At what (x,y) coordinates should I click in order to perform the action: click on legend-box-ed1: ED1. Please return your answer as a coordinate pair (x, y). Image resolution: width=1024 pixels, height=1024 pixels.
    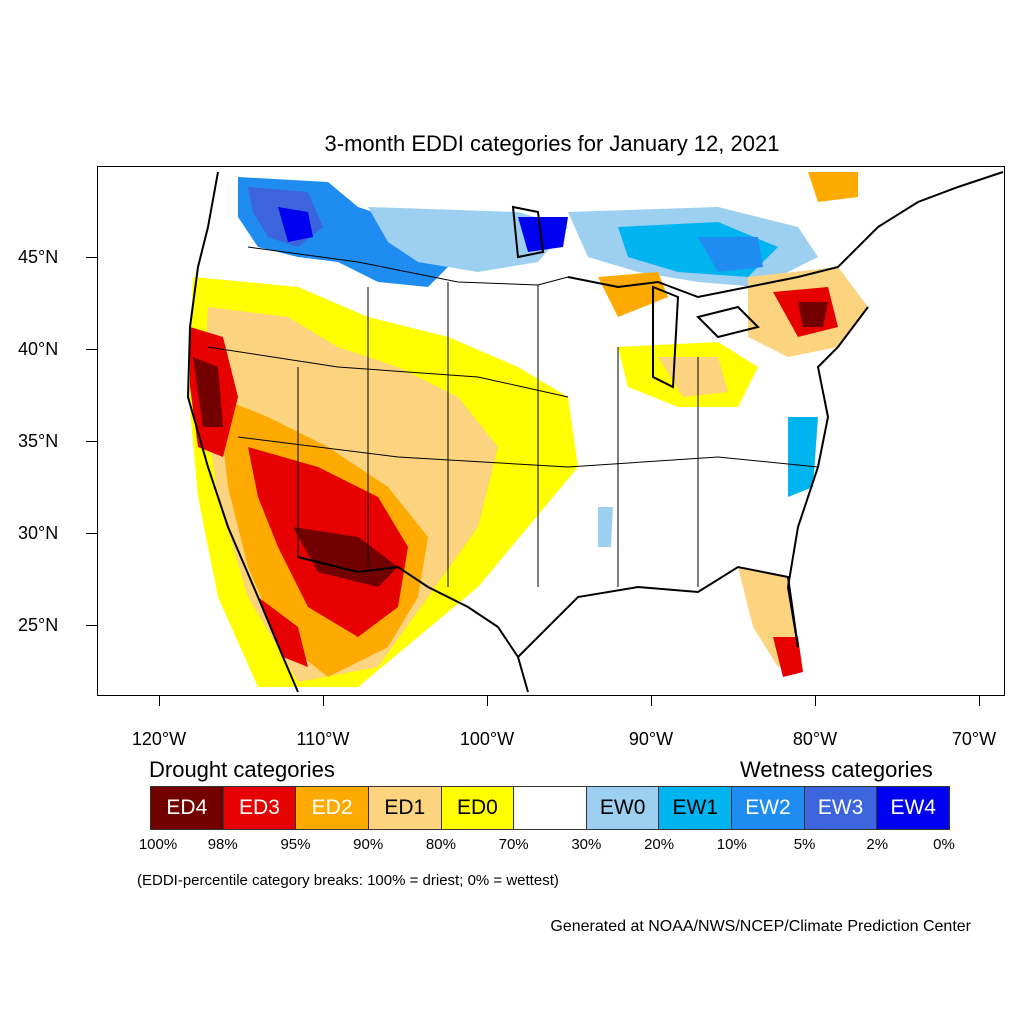
    Looking at the image, I should click on (405, 808).